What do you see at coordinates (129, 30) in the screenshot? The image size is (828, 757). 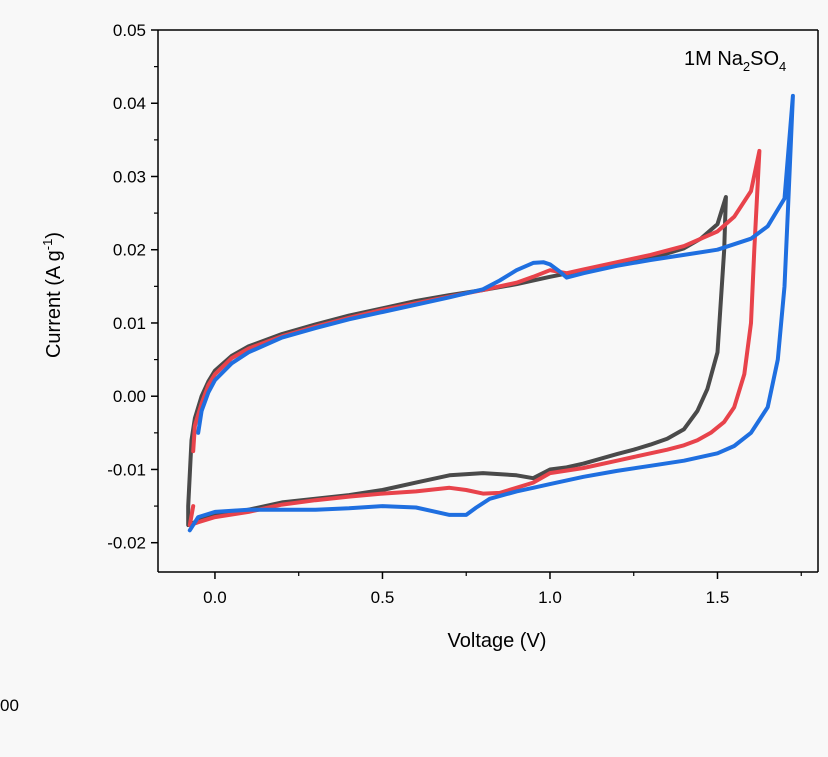 I see `y-tick-label: 0.05` at bounding box center [129, 30].